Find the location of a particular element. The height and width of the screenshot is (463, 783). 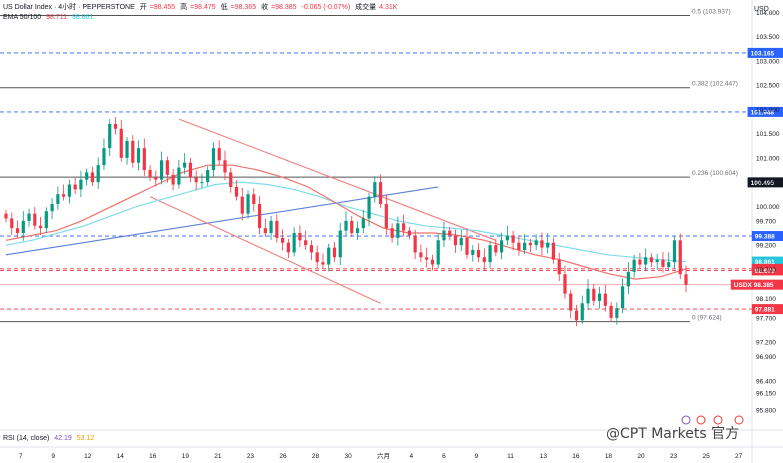

ascending-trendline is located at coordinates (222, 221).